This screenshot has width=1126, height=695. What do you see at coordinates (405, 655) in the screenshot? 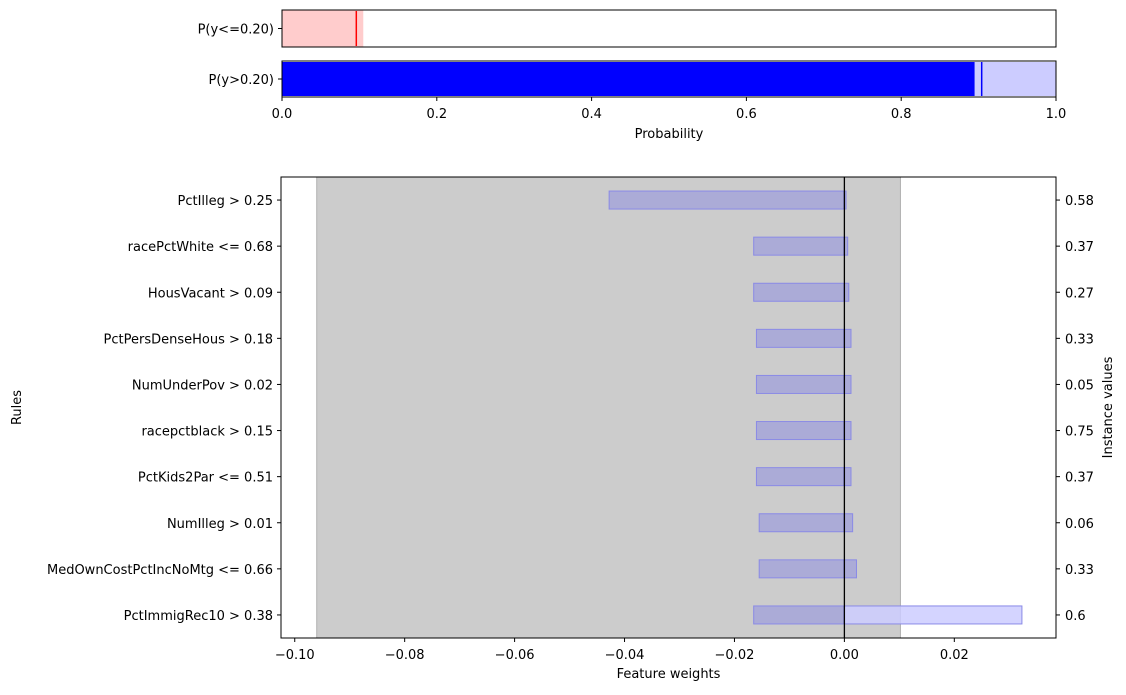
I see `rules-xtick-label: −0.08` at bounding box center [405, 655].